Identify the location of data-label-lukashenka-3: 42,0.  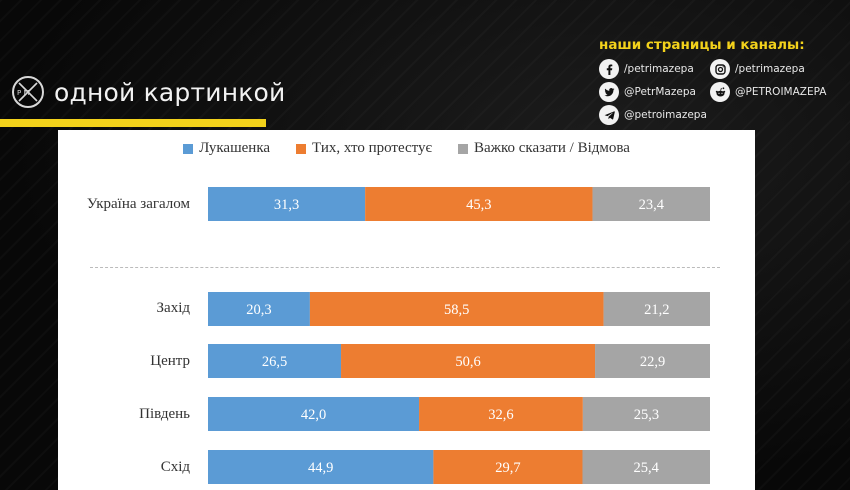
(313, 415).